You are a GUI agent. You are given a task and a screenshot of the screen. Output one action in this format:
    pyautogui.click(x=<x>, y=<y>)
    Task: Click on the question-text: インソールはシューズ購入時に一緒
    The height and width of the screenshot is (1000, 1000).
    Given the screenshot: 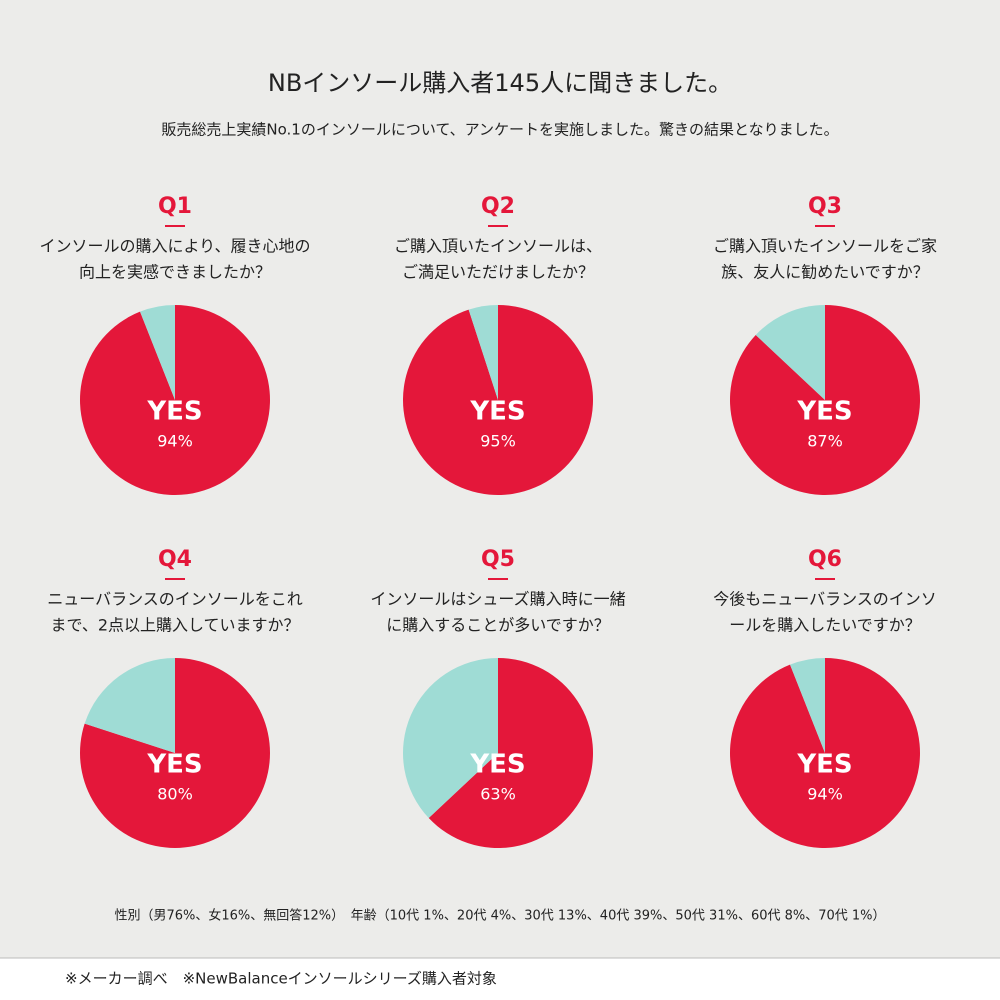 What is the action you would take?
    pyautogui.click(x=497, y=599)
    